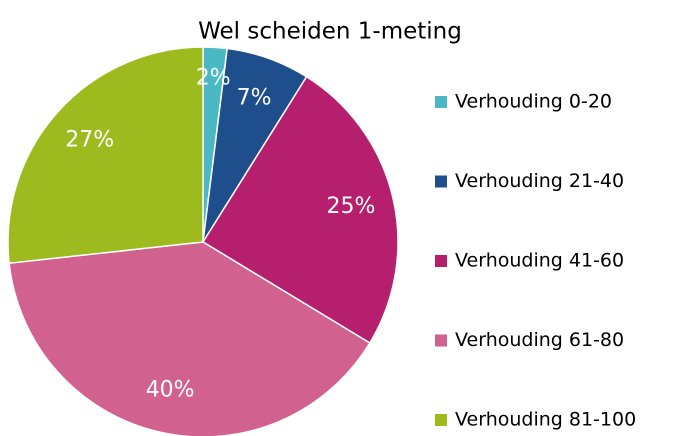 This screenshot has height=436, width=682. Describe the element at coordinates (351, 206) in the screenshot. I see `data-label: 25%` at that location.